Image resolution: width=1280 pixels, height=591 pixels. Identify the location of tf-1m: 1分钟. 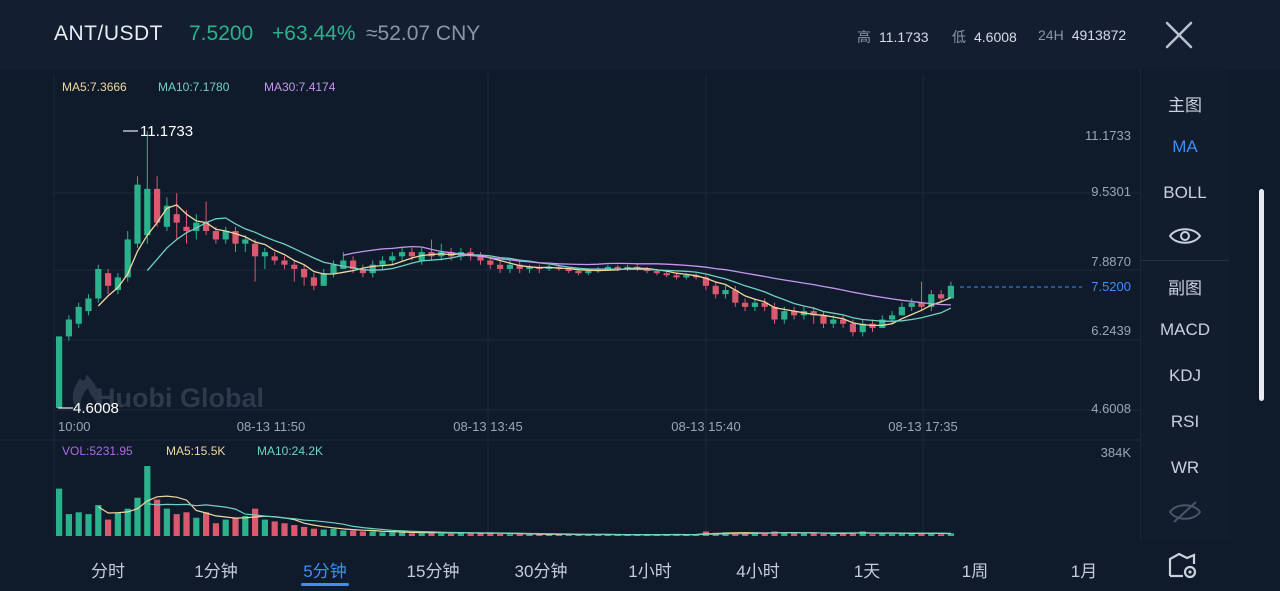
(216, 571).